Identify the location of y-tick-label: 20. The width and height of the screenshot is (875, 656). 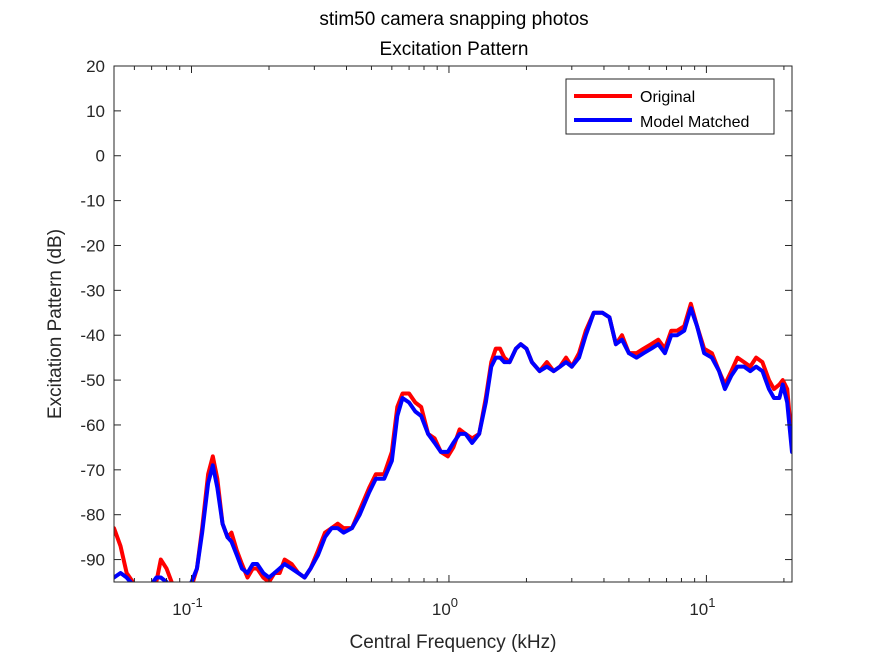
(95, 66).